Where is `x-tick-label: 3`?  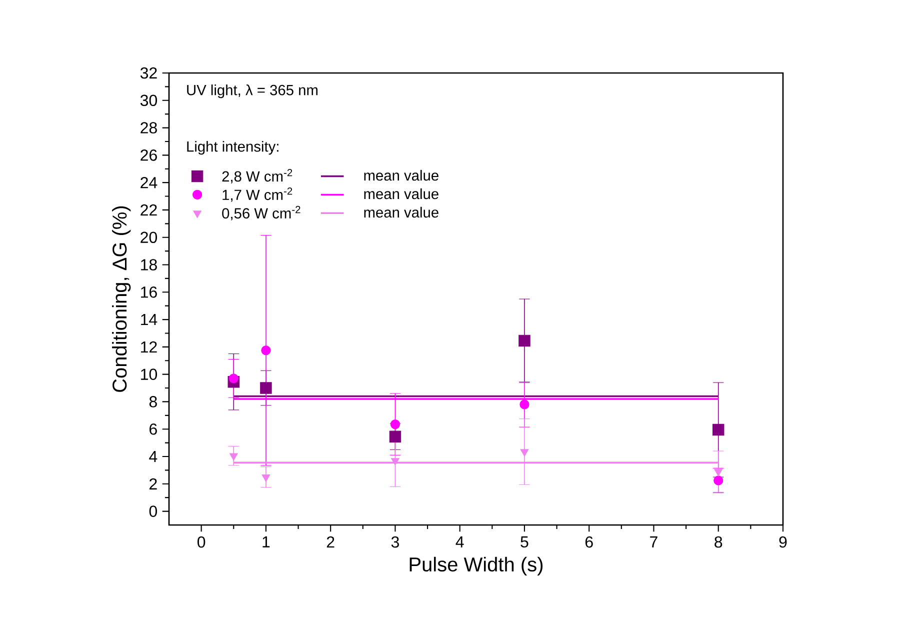 x-tick-label: 3 is located at coordinates (395, 542).